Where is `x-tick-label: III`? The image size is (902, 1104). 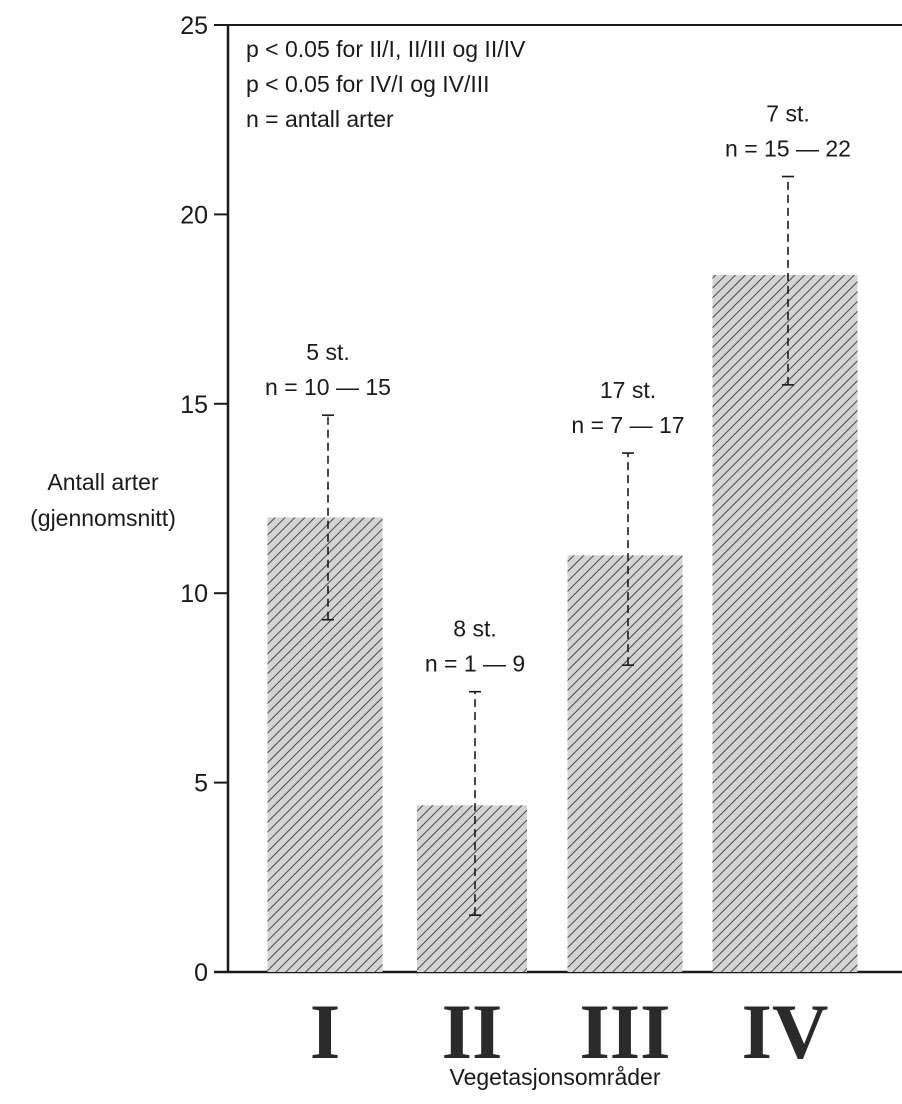
x-tick-label: III is located at coordinates (624, 1031).